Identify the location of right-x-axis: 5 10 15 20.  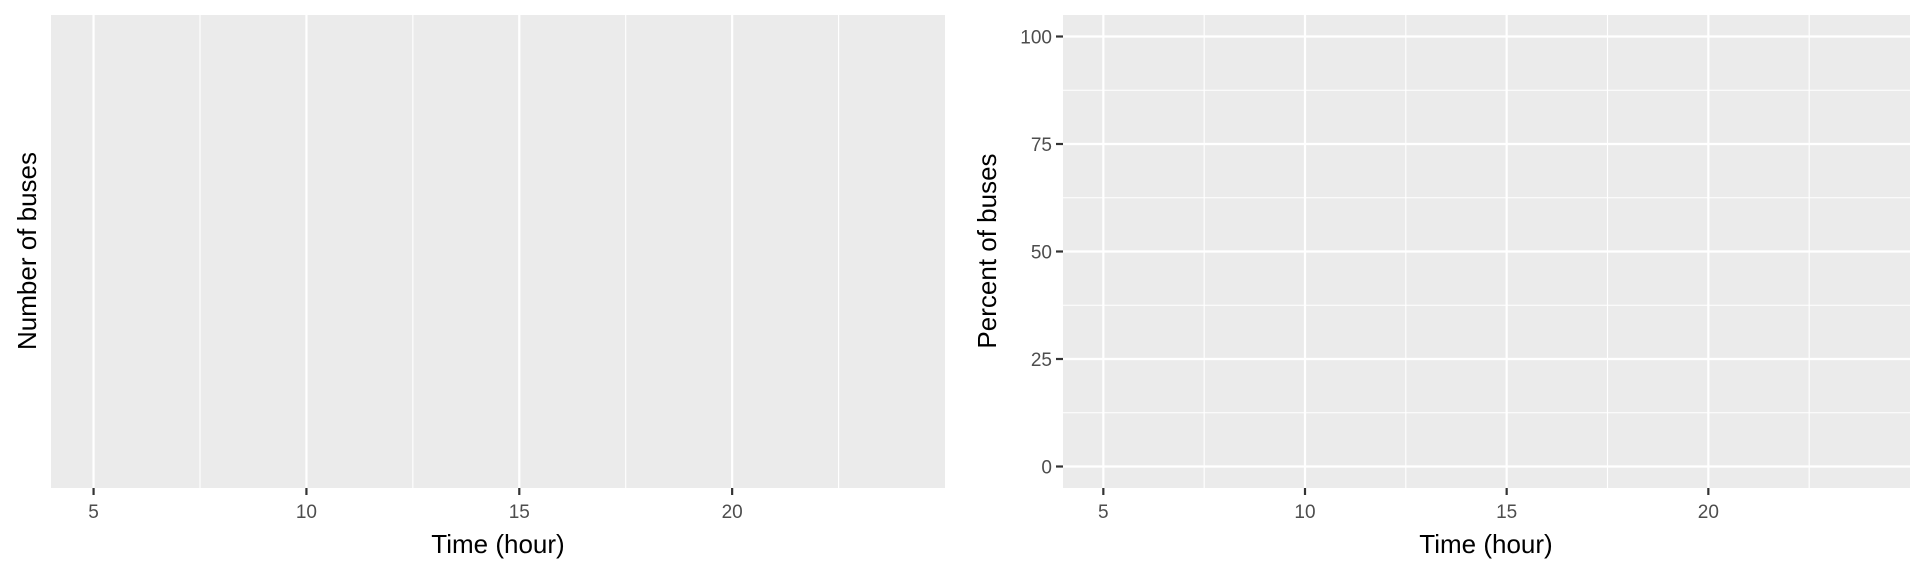
(1408, 505).